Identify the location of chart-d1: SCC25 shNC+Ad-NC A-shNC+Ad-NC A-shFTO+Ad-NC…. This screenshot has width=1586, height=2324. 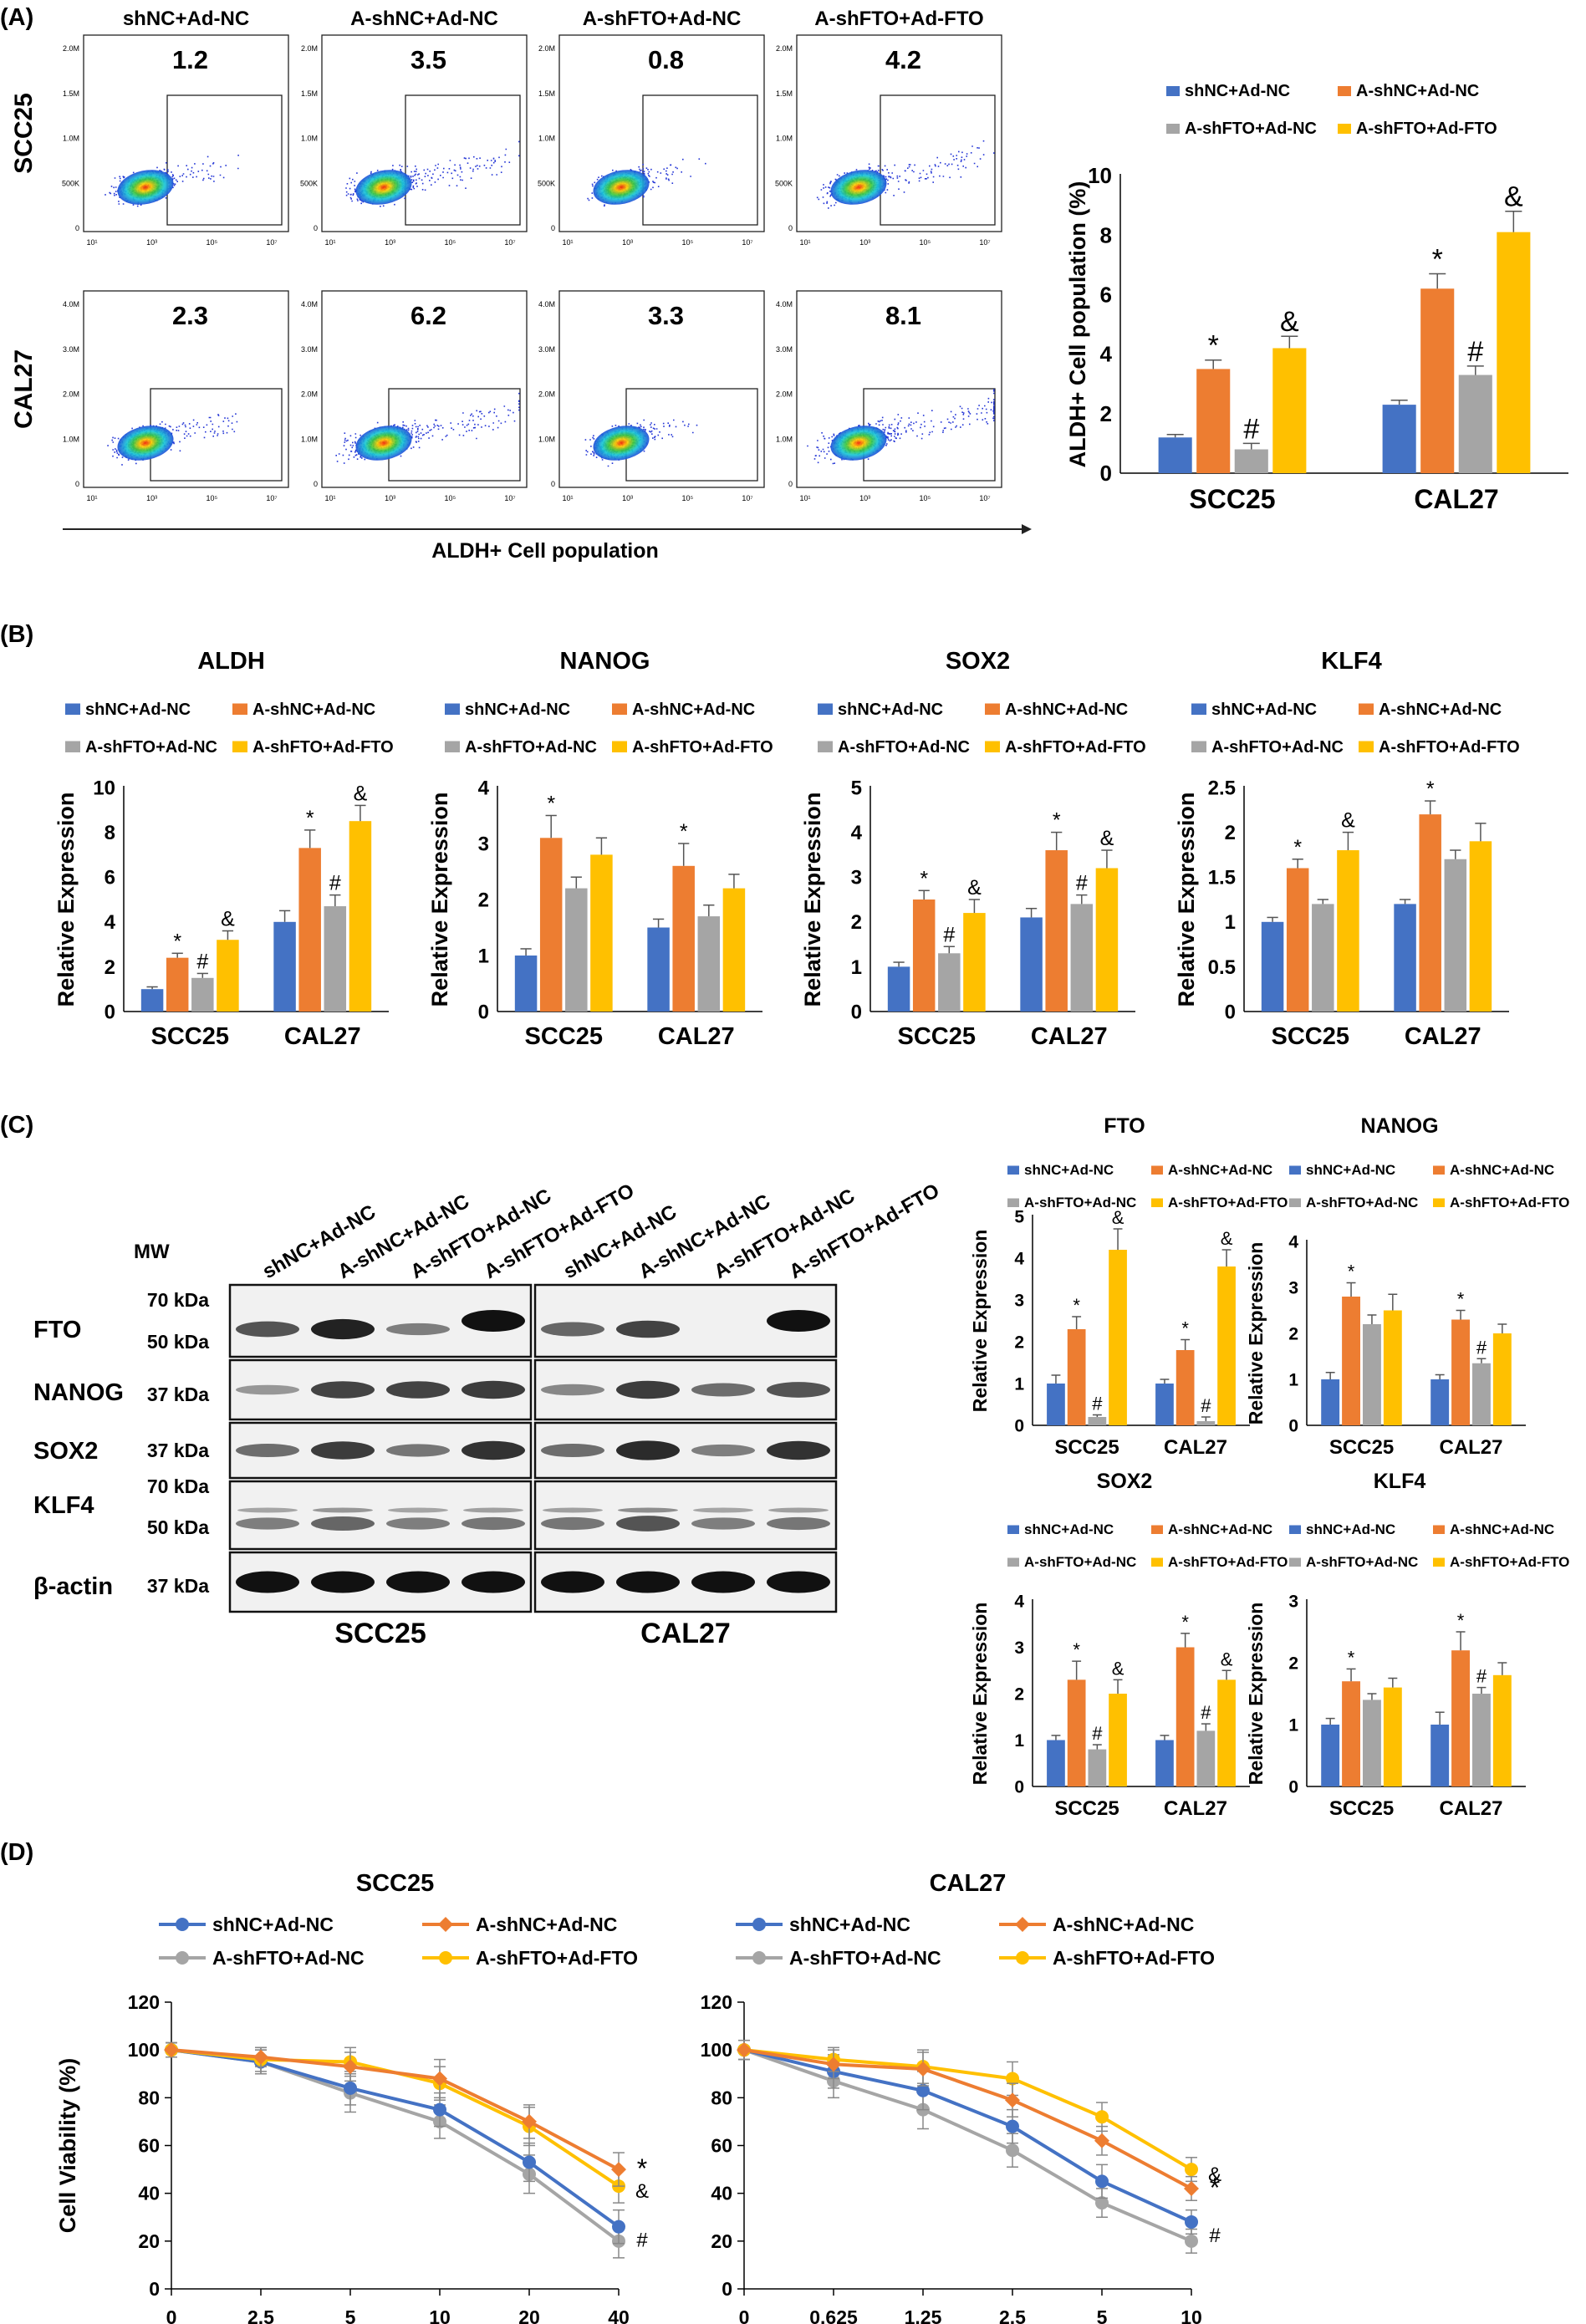
(352, 2097).